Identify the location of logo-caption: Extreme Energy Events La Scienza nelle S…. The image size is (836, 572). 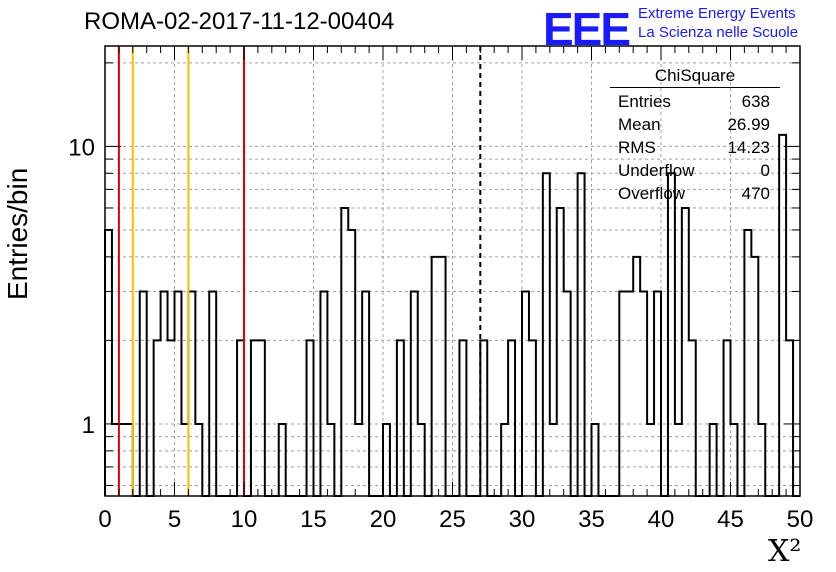
(718, 23).